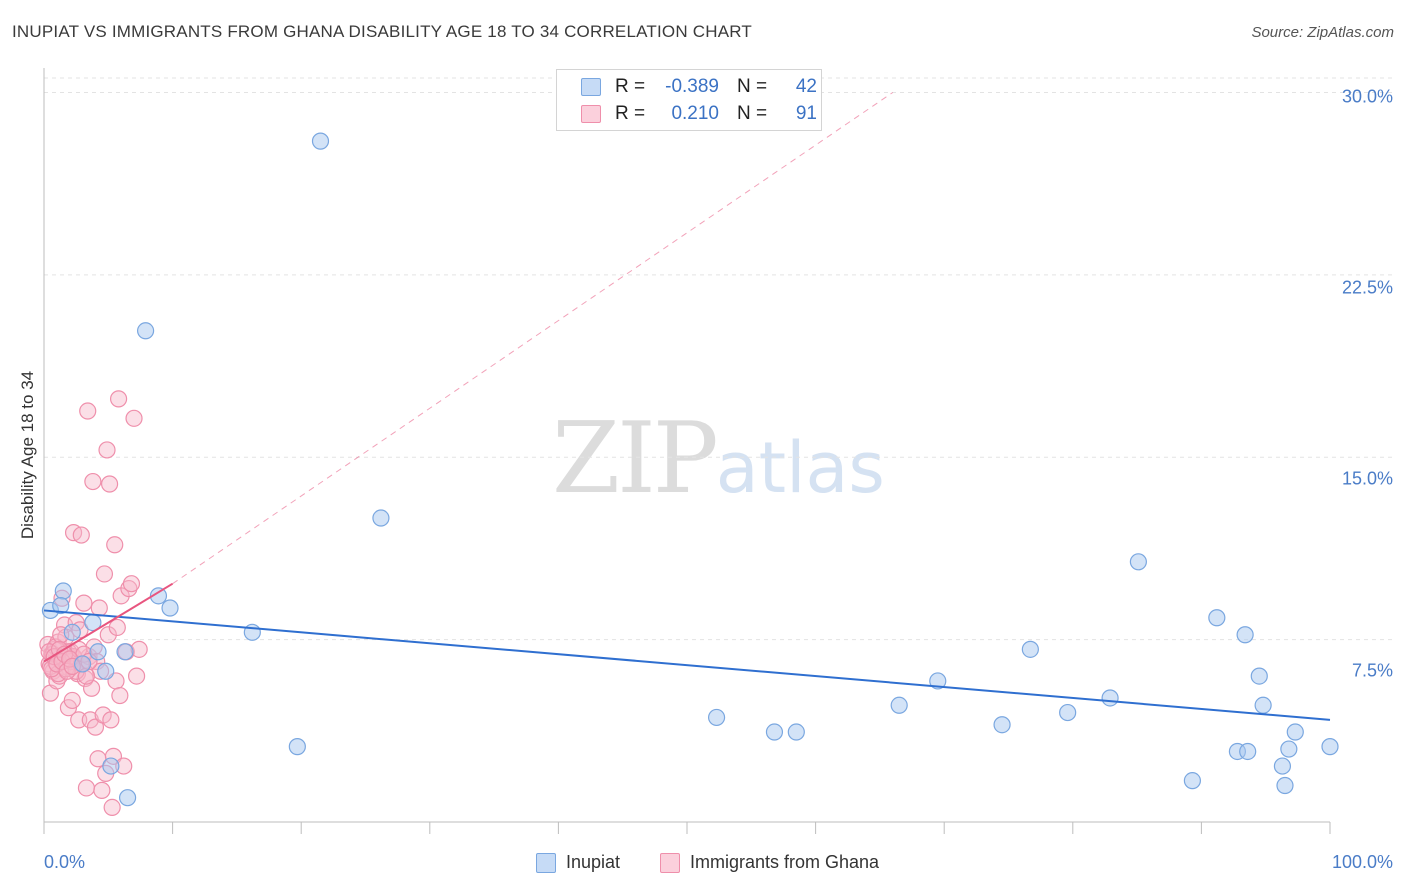  I want to click on legend-r-value-ghana: 0.210, so click(695, 113).